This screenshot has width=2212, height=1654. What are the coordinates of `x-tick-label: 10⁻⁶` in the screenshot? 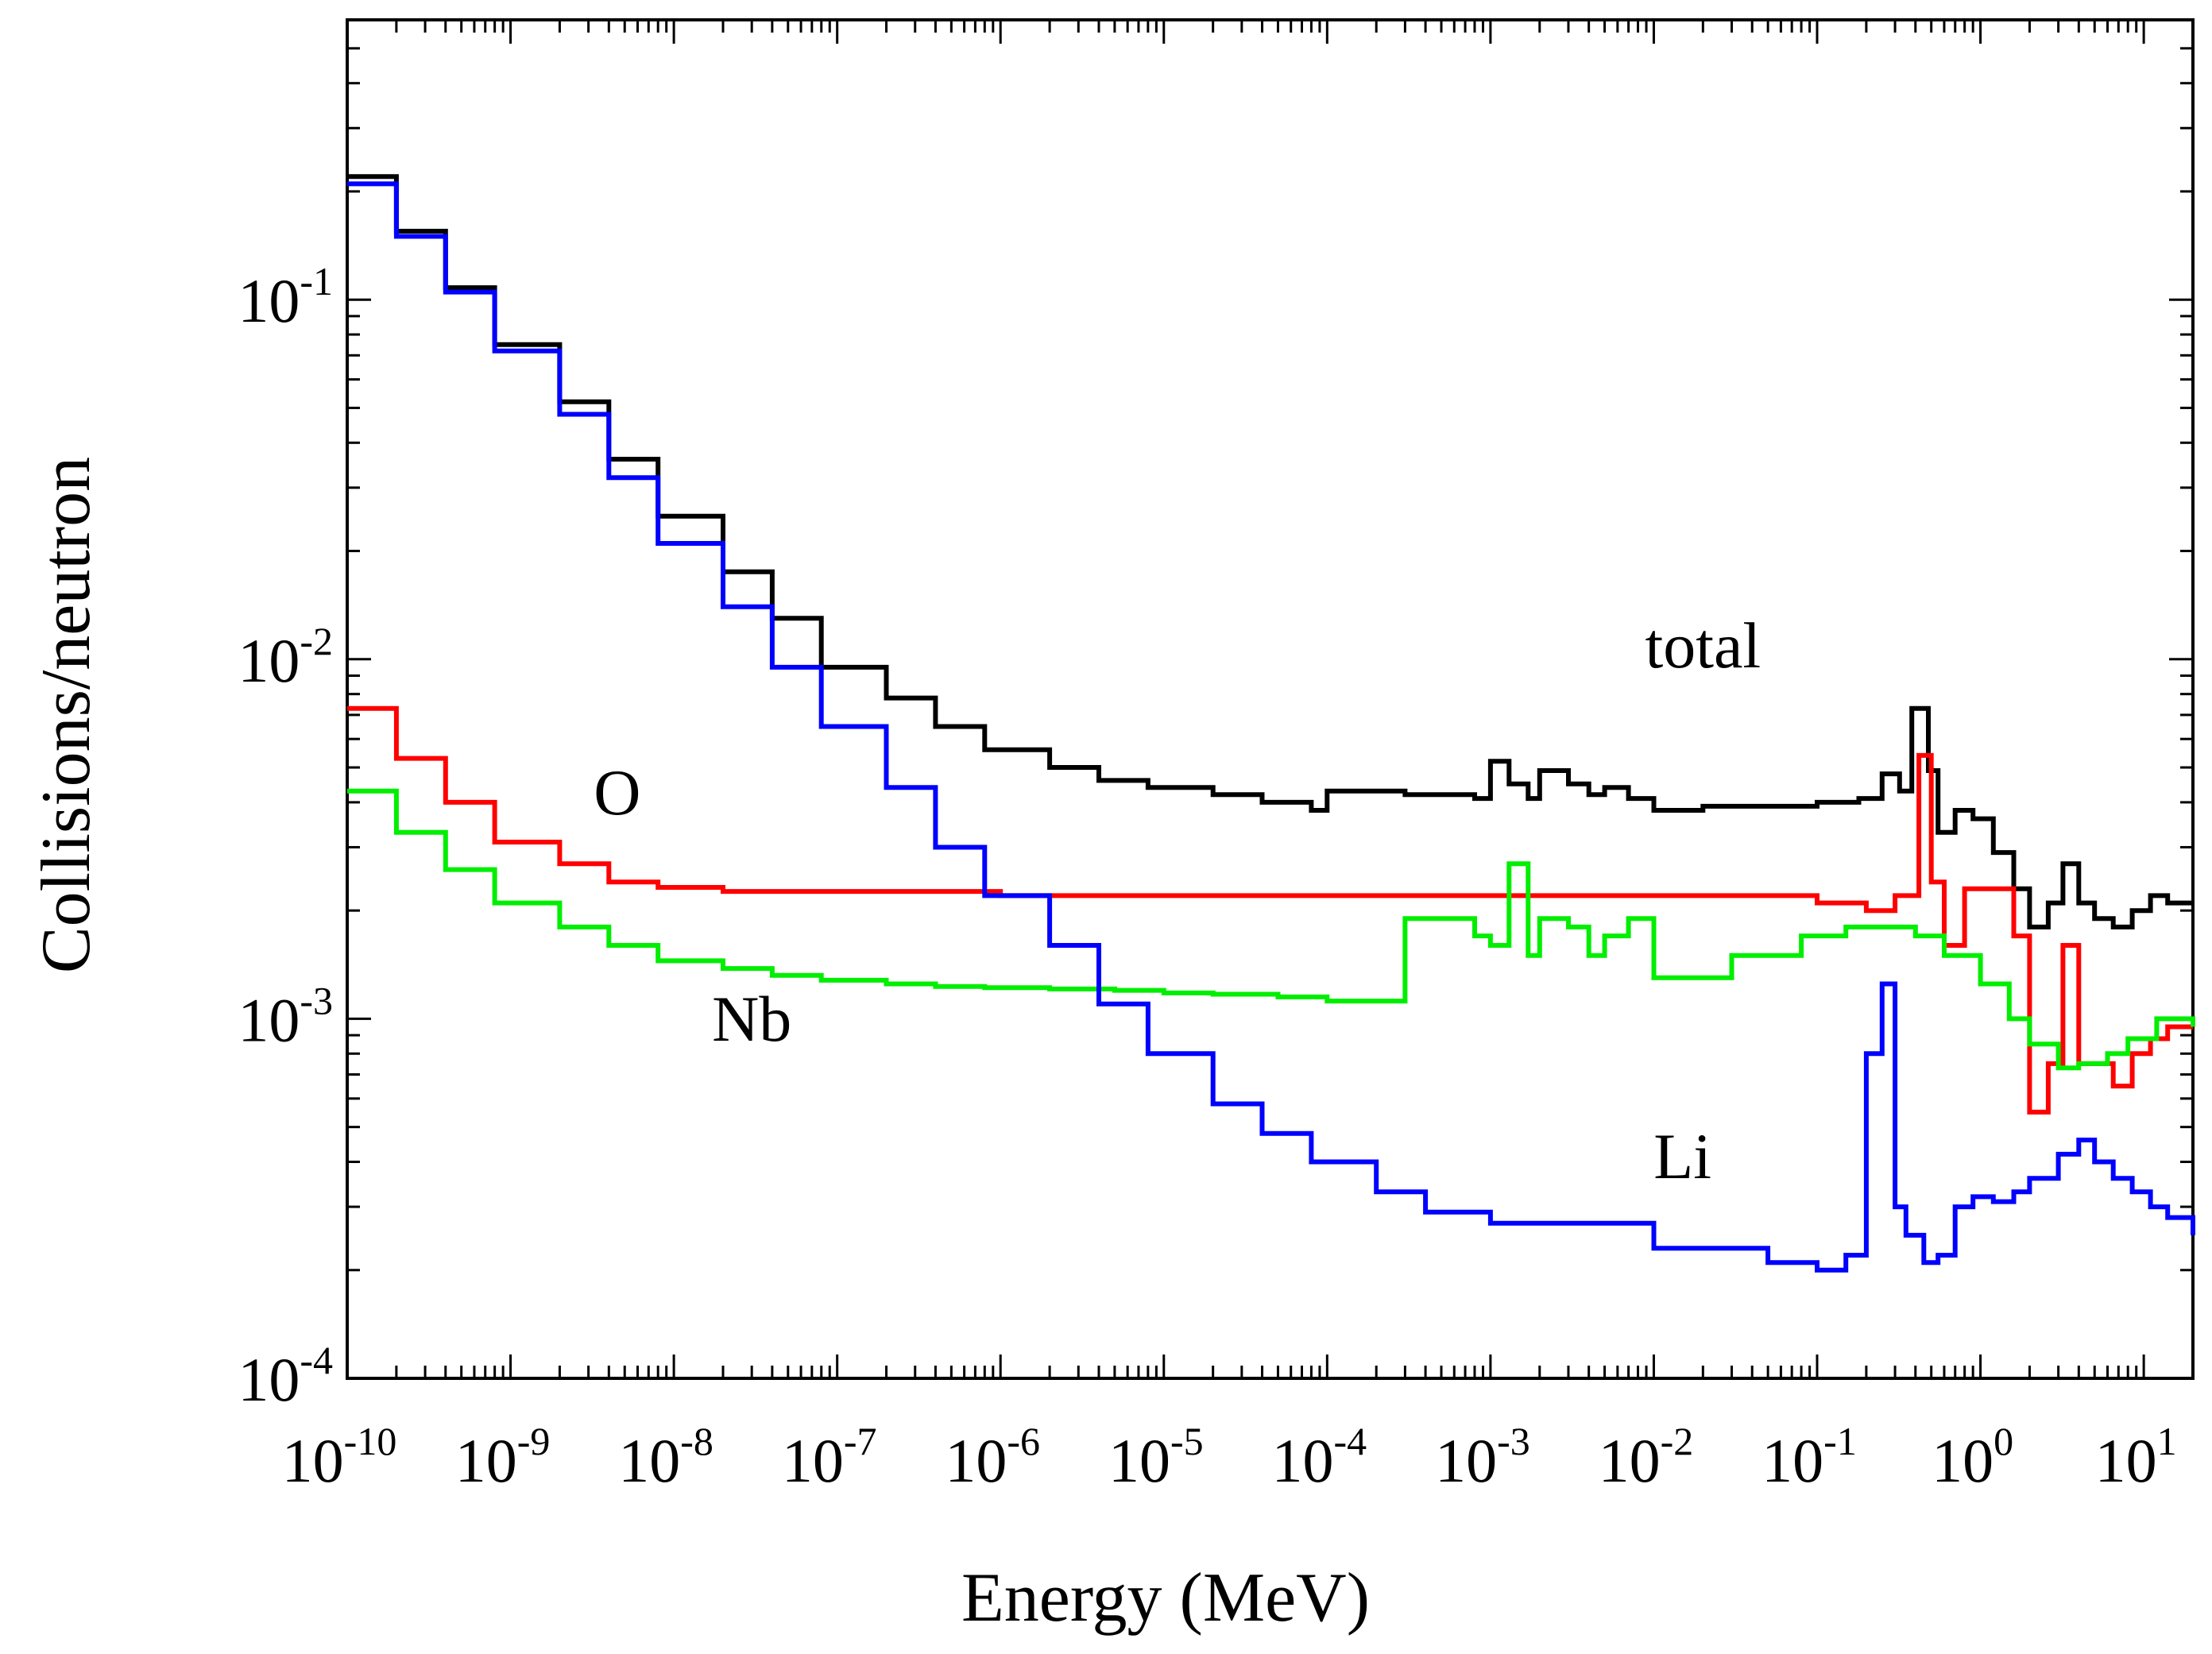 It's located at (992, 1457).